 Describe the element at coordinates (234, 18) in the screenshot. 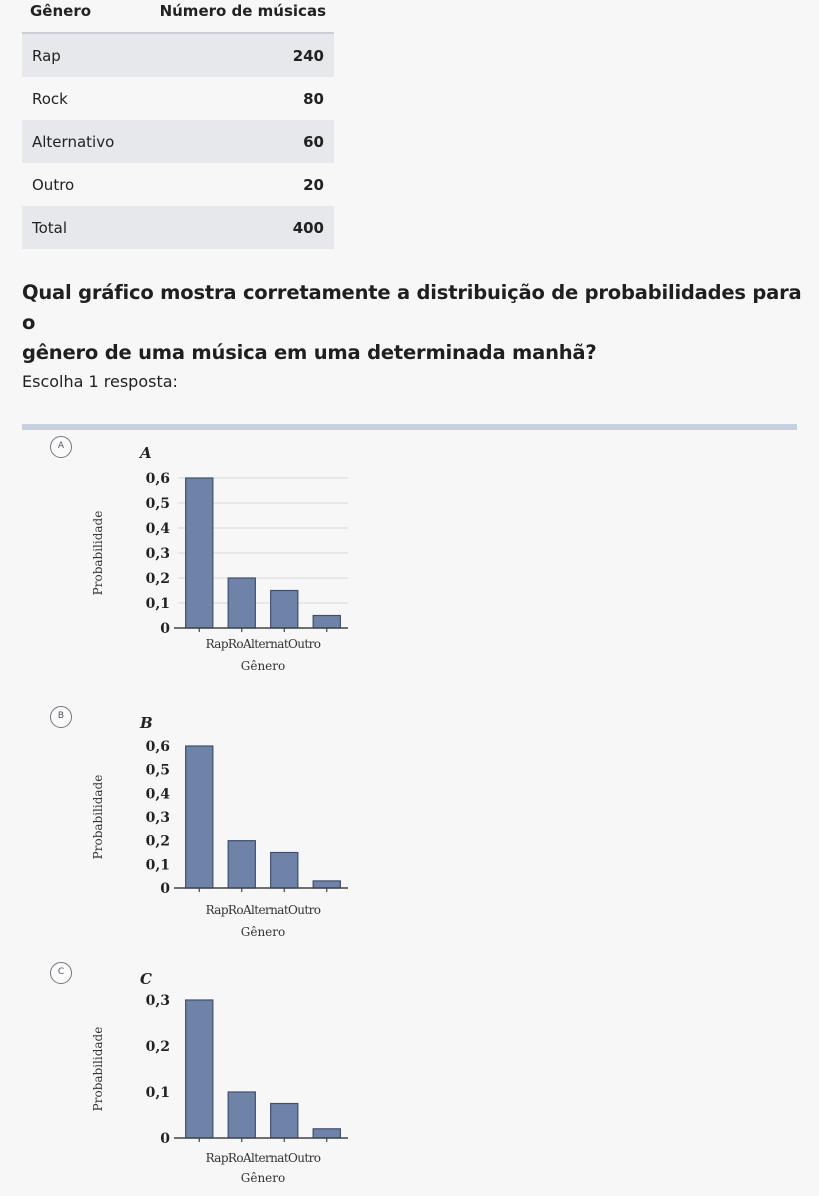

I see `table-header-count: Número de músicas` at that location.